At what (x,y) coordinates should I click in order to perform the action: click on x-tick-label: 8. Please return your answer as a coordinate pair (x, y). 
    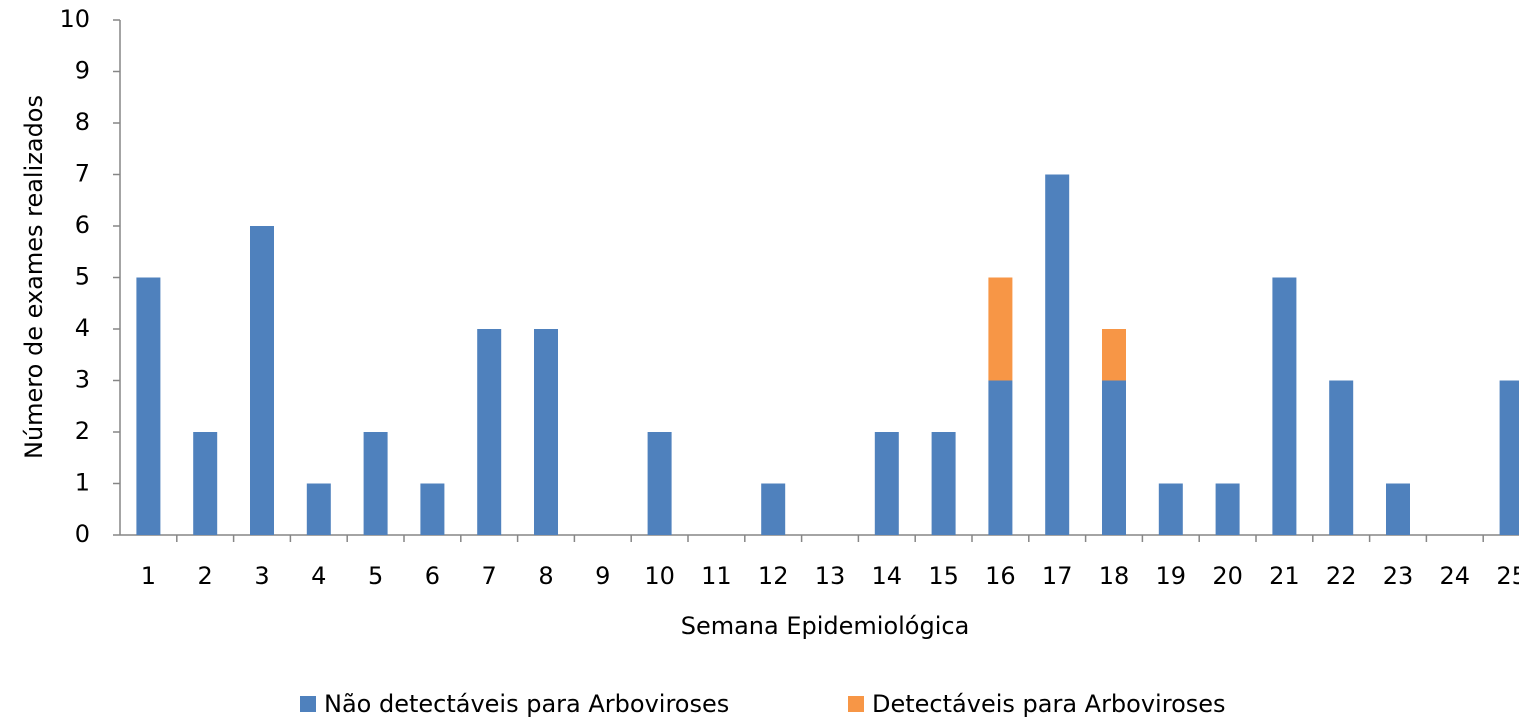
    Looking at the image, I should click on (545, 576).